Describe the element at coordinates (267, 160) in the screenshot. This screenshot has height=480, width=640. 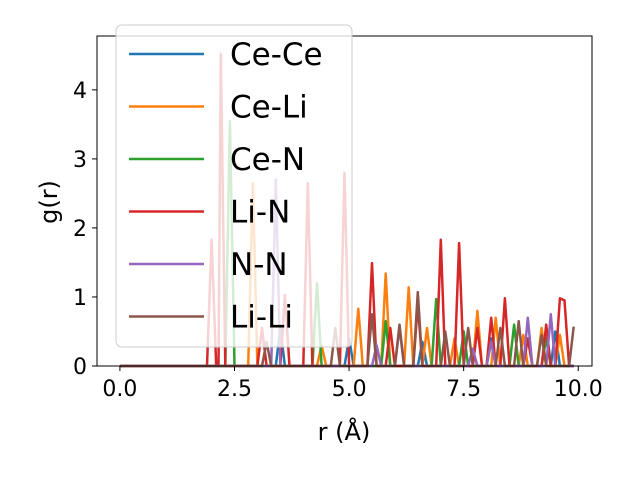
I see `legend-label-ce-n: Ce-N` at that location.